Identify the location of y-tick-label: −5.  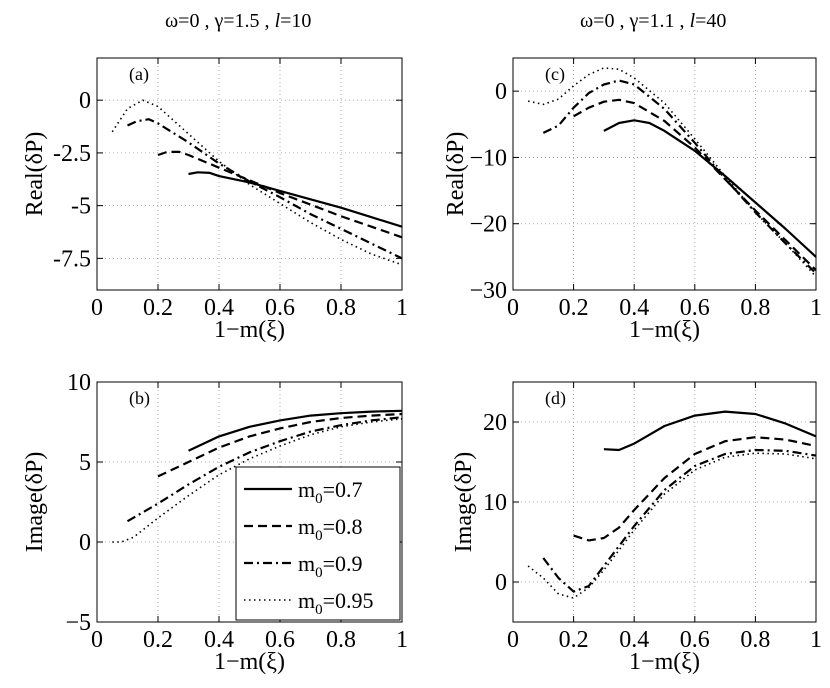
(78, 623).